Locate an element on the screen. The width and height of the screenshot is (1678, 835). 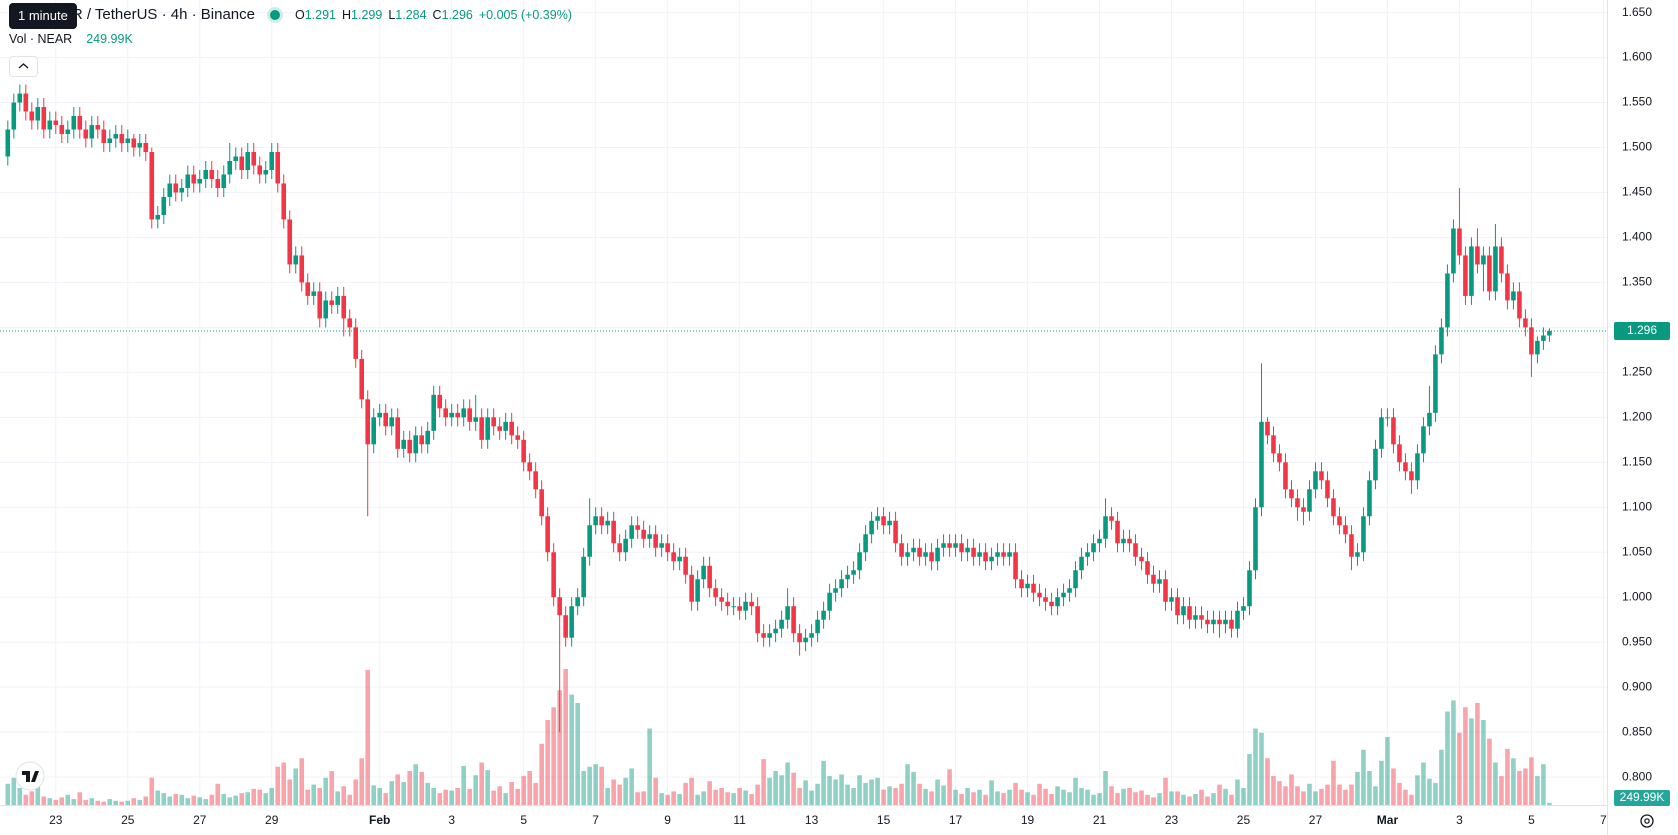
chevron-icon is located at coordinates (23, 66).